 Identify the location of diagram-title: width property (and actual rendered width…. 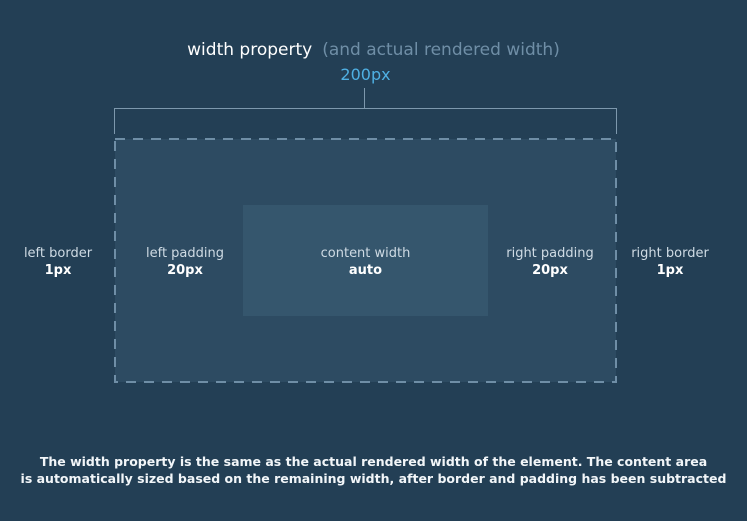
(373, 50).